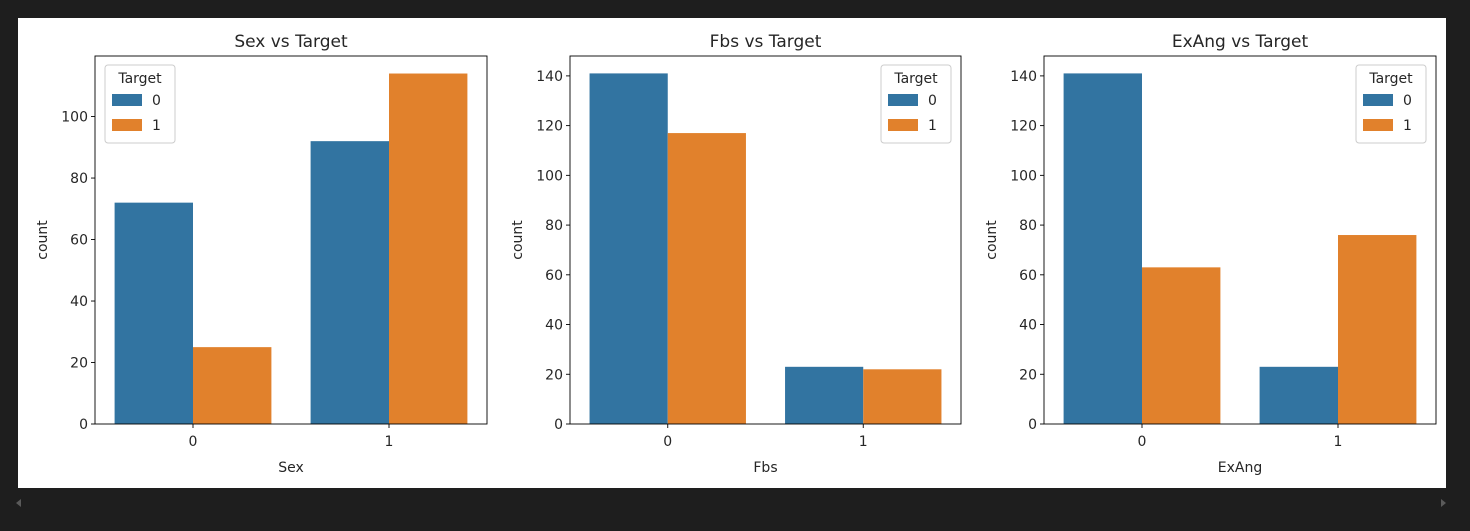 The height and width of the screenshot is (531, 1470). What do you see at coordinates (291, 468) in the screenshot?
I see `x-axis-label: Sex` at bounding box center [291, 468].